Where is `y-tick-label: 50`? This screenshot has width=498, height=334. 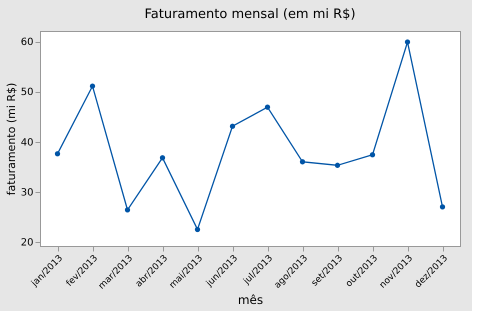 y-tick-label: 50 is located at coordinates (27, 92).